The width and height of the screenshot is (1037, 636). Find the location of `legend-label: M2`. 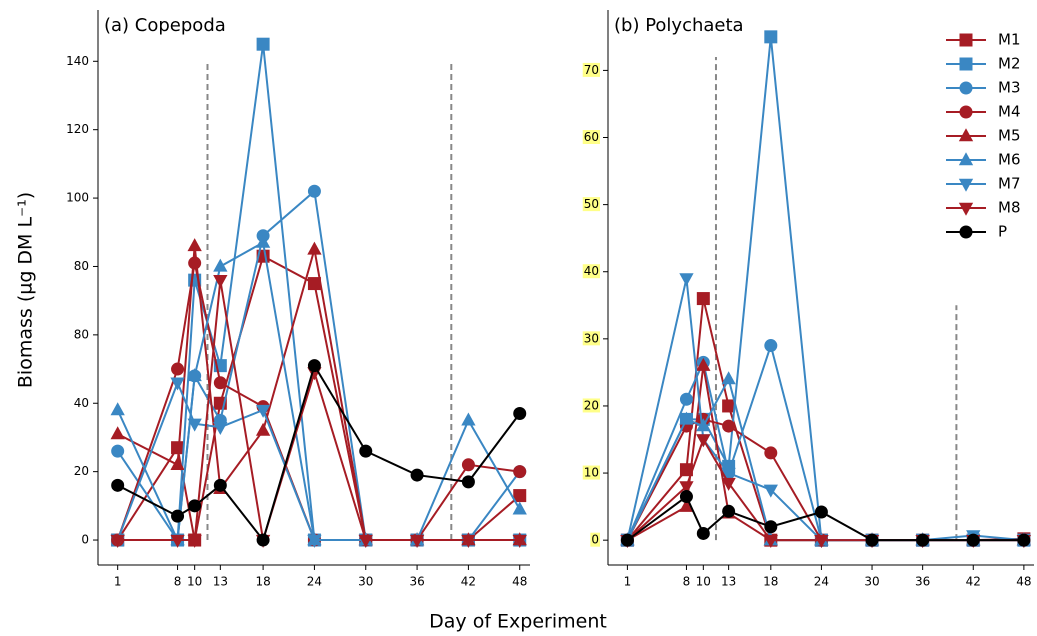

legend-label: M2 is located at coordinates (1009, 64).